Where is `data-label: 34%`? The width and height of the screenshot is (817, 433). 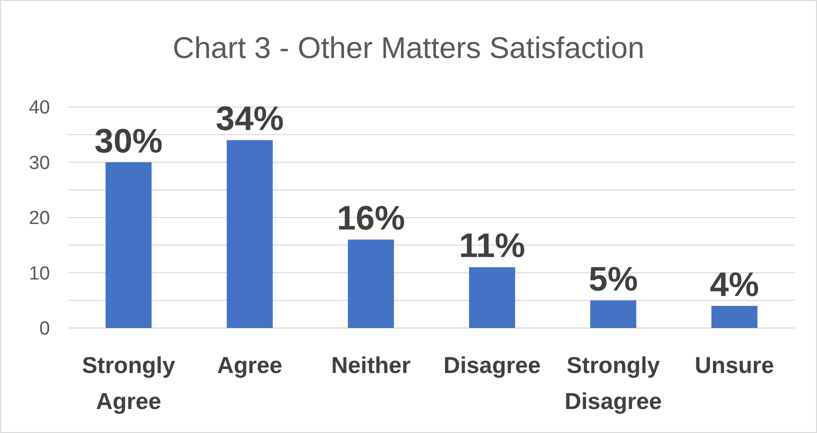
data-label: 34% is located at coordinates (250, 119).